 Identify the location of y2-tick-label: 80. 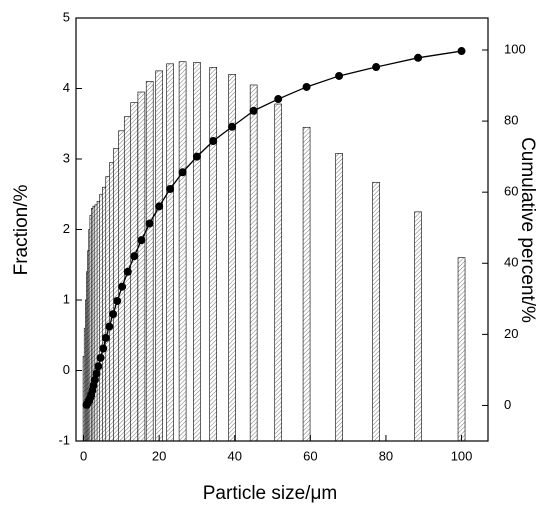
(511, 120).